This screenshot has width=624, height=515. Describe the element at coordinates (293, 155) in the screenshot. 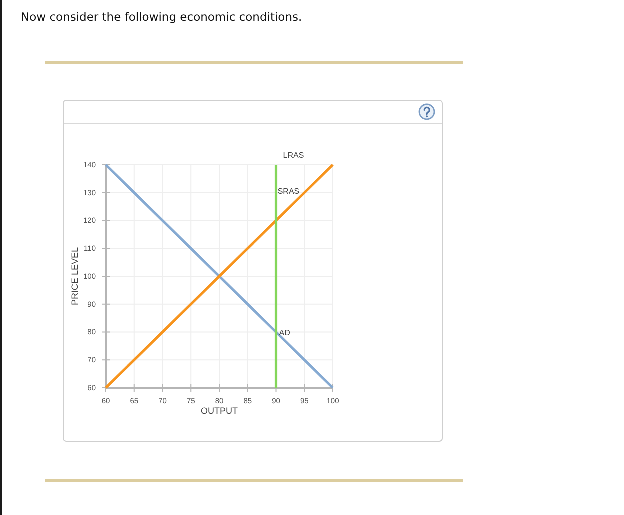

I see `series-label: LRAS` at that location.